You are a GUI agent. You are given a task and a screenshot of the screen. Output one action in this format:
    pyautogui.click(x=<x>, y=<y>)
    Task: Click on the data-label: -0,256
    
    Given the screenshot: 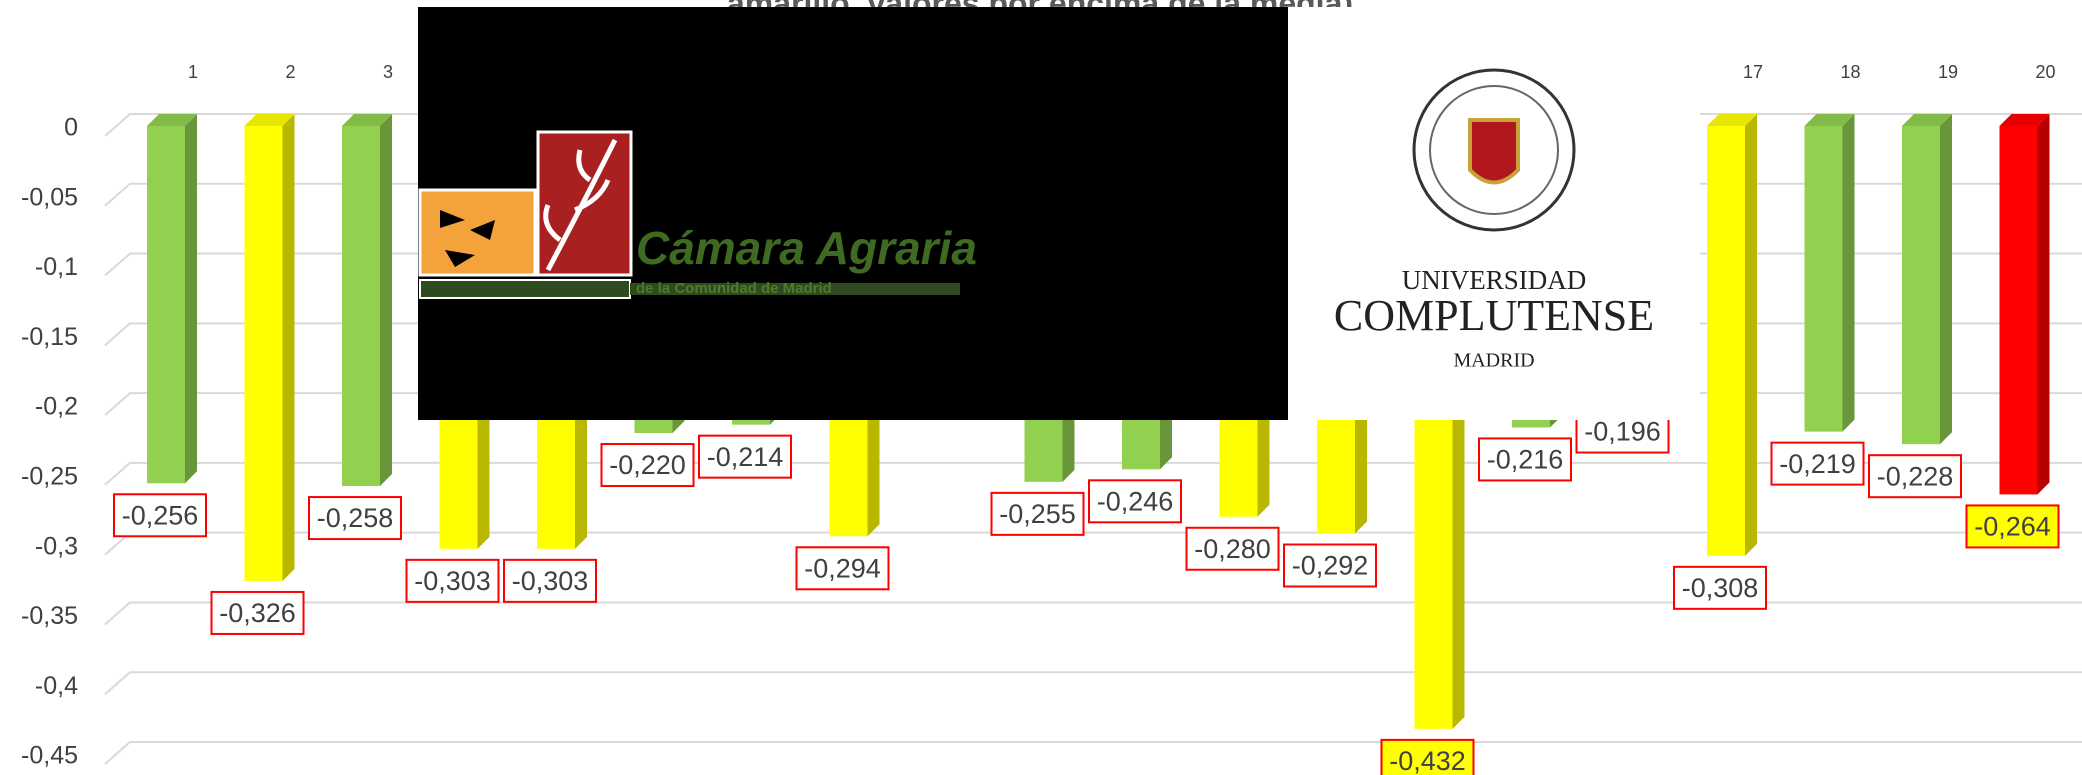 What is the action you would take?
    pyautogui.click(x=160, y=515)
    